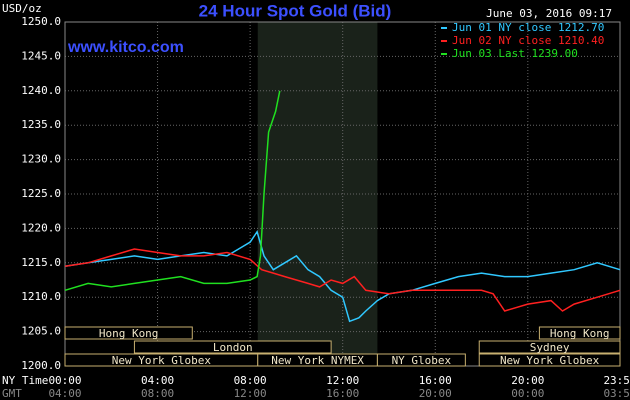 This screenshot has width=630, height=400. Describe the element at coordinates (41, 193) in the screenshot. I see `y-tick-label: 1225.0` at that location.